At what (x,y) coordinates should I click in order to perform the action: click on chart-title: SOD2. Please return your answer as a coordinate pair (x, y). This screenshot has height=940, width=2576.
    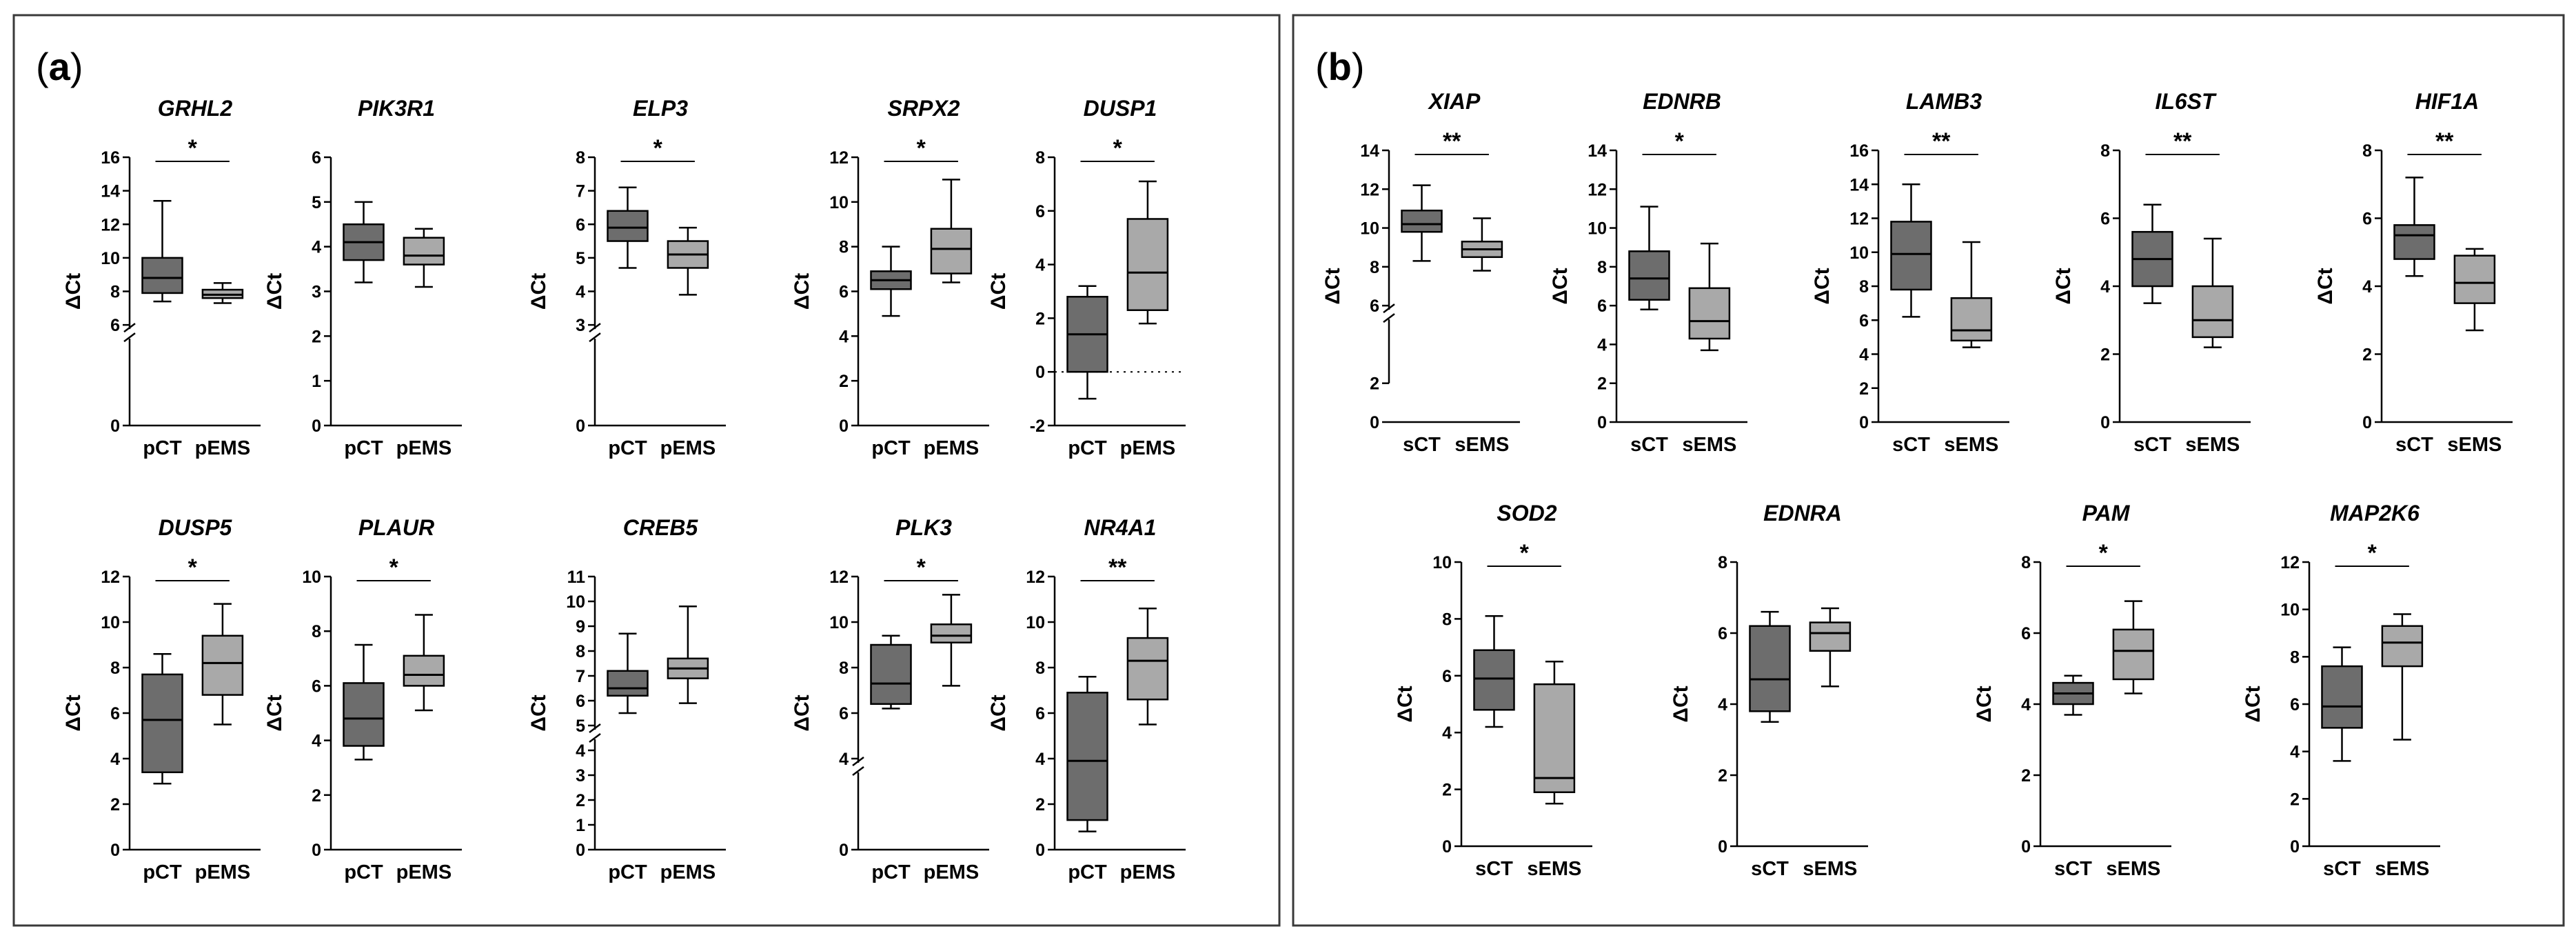
    Looking at the image, I should click on (1526, 513).